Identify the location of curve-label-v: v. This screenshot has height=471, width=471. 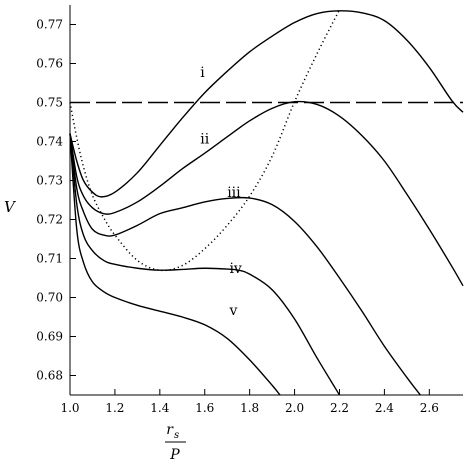
(232, 311).